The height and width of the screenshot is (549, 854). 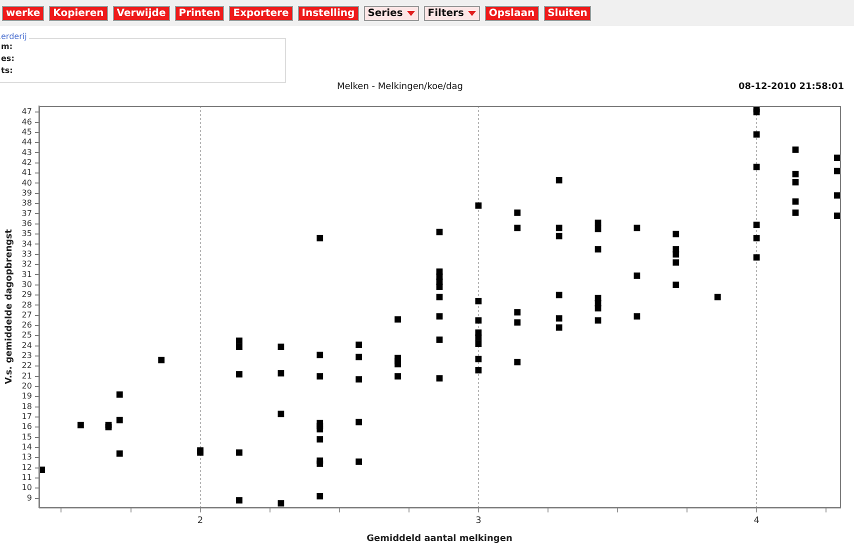 What do you see at coordinates (27, 487) in the screenshot?
I see `y-tick-label: 10` at bounding box center [27, 487].